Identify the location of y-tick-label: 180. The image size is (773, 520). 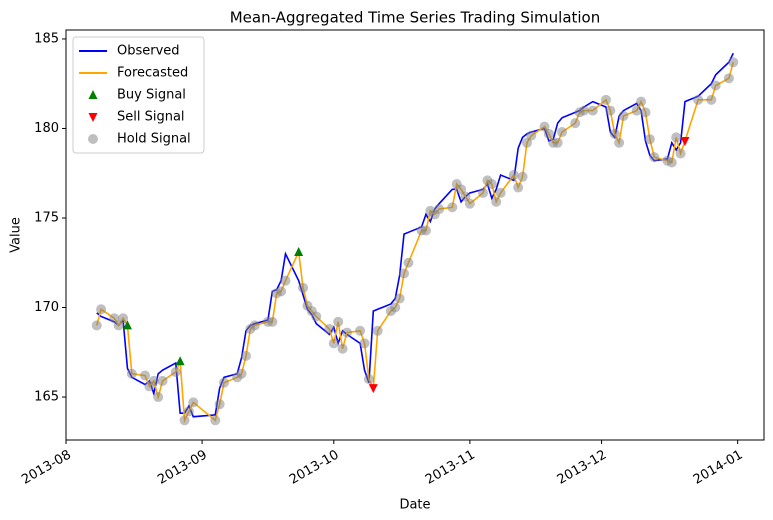
(46, 128).